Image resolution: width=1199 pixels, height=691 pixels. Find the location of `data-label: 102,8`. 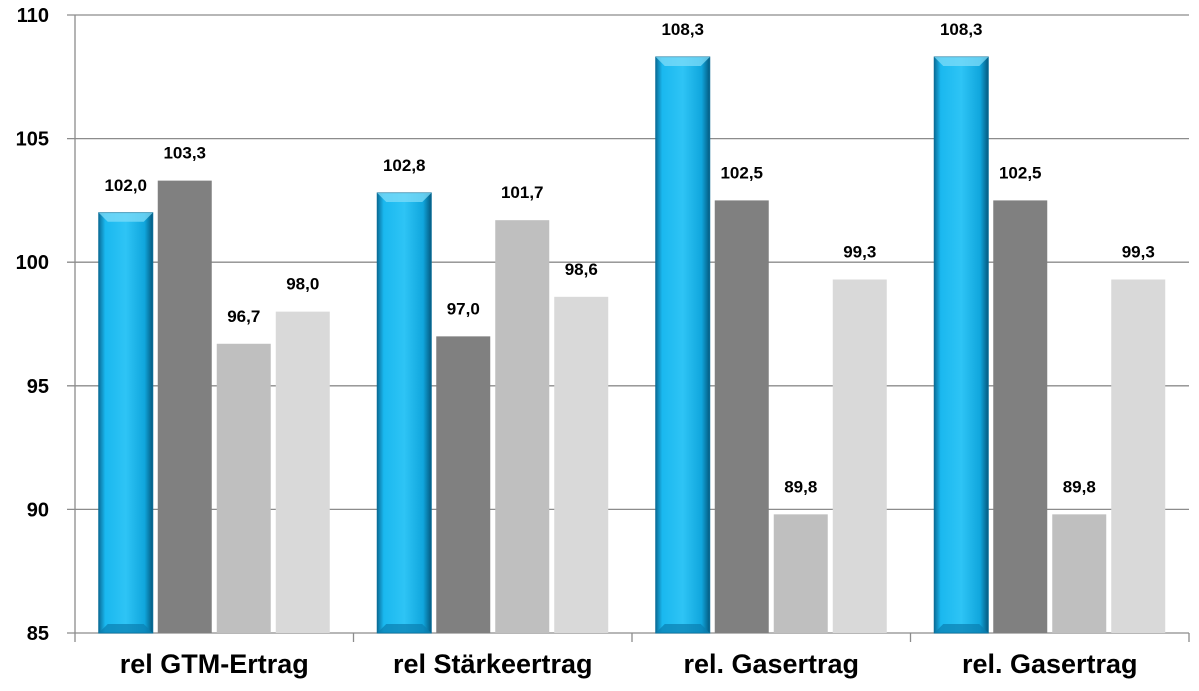

data-label: 102,8 is located at coordinates (404, 165).